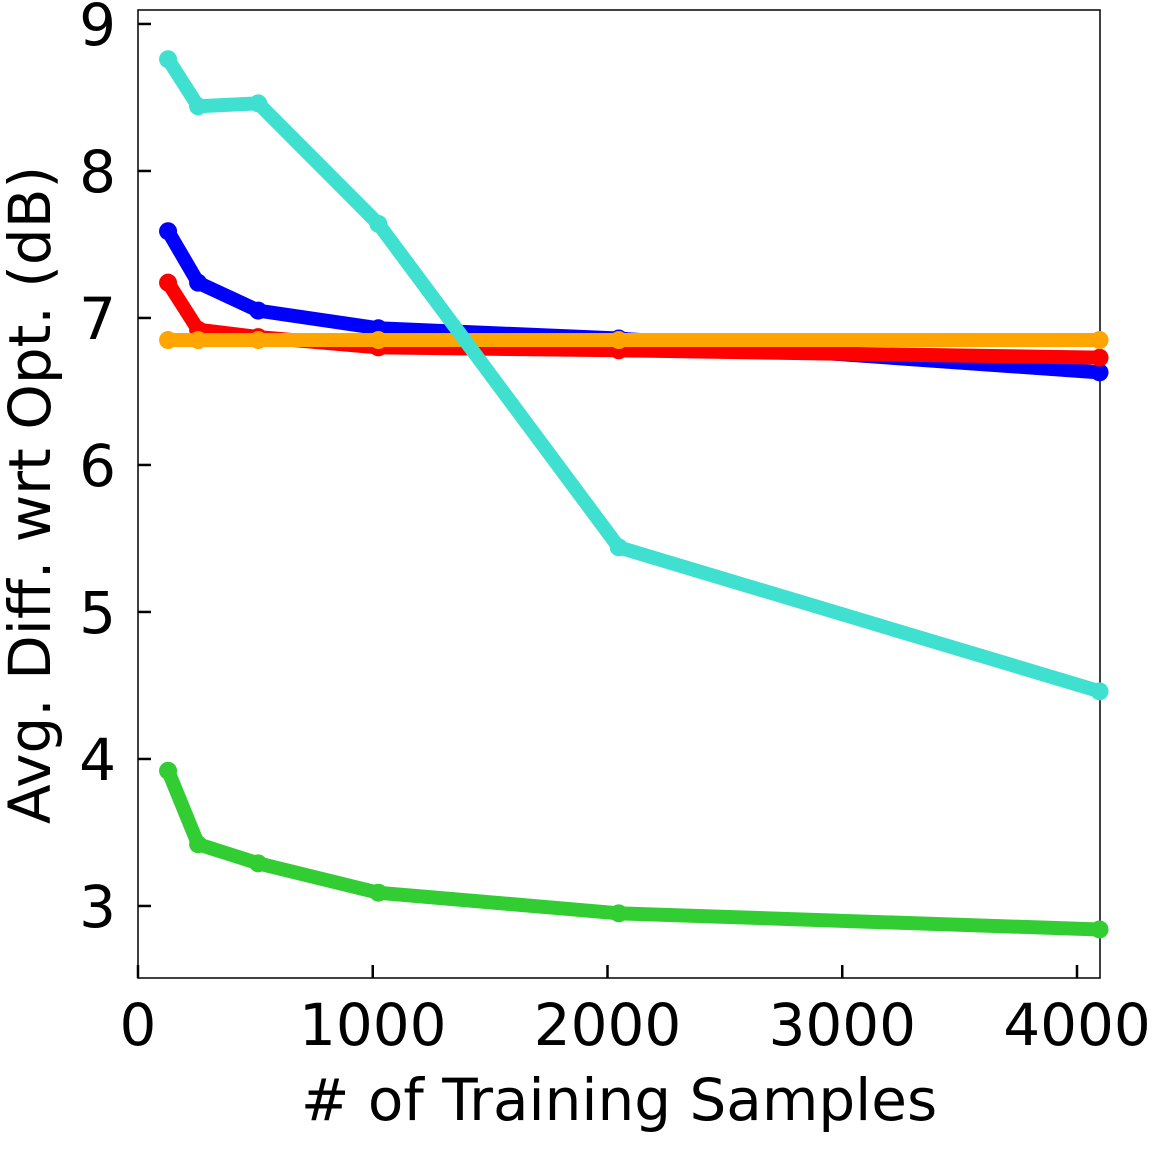  What do you see at coordinates (1077, 1025) in the screenshot?
I see `x-tick-label: 4000` at bounding box center [1077, 1025].